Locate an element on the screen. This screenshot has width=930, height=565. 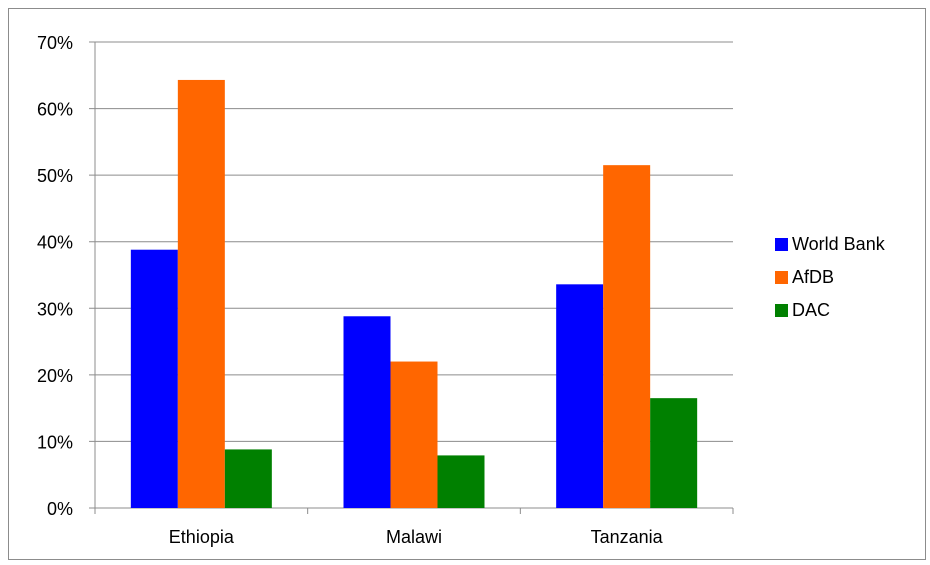
bar-dac-ethiopia is located at coordinates (248, 478).